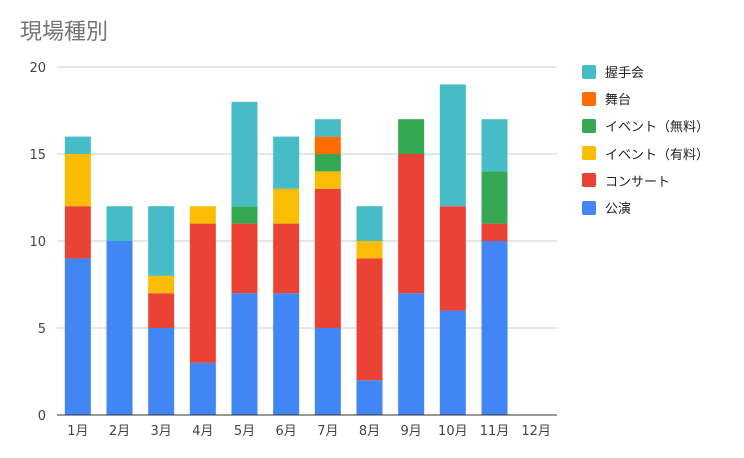 The height and width of the screenshot is (458, 744). I want to click on x-tick-label: 3月, so click(161, 431).